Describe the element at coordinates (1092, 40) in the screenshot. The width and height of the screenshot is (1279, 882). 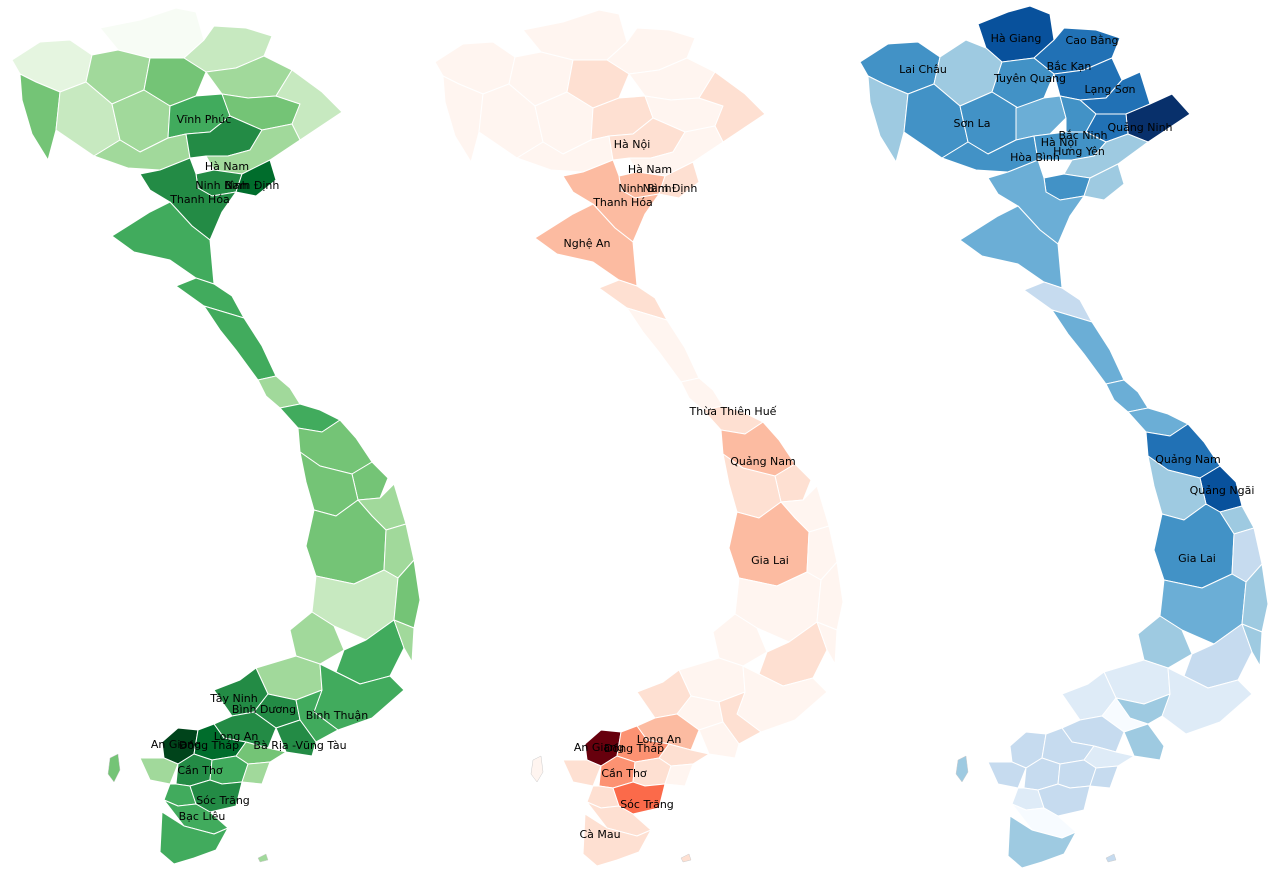
I see `province-label: Cao Bằng` at that location.